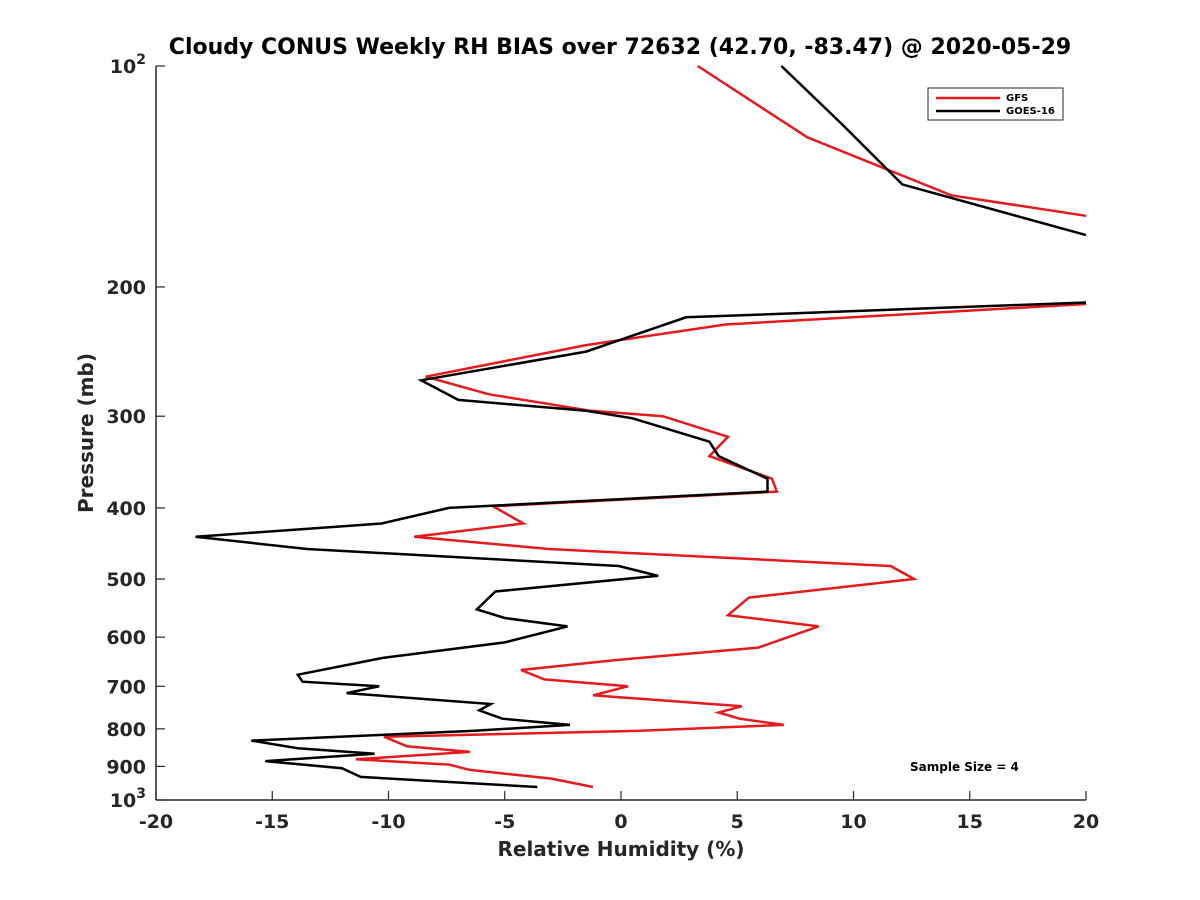 The height and width of the screenshot is (900, 1200). What do you see at coordinates (964, 767) in the screenshot?
I see `sample-size-annotation: Sample Size = 4` at bounding box center [964, 767].